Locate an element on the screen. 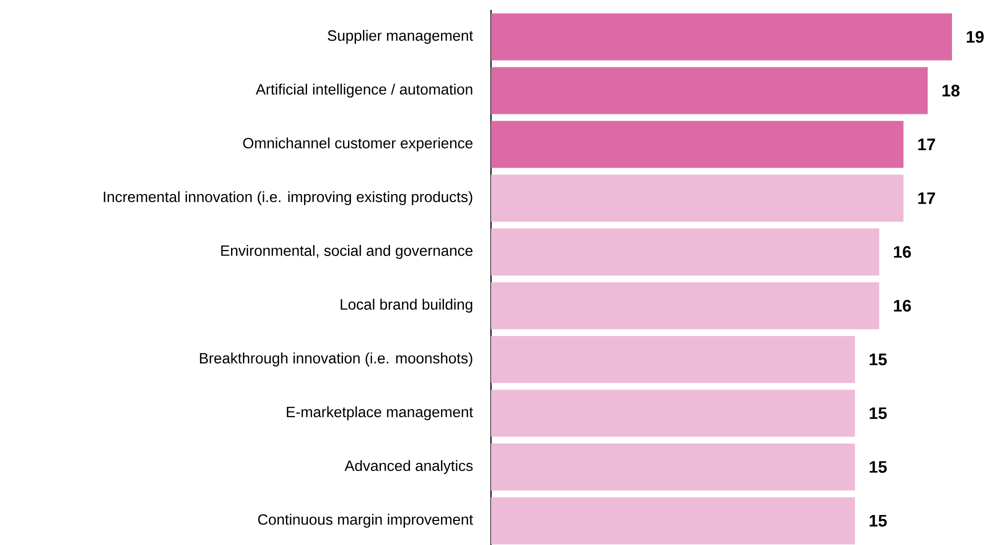 The height and width of the screenshot is (545, 997). y-tick-label: Breakthrough innovation (i.e. moonshots) is located at coordinates (336, 359).